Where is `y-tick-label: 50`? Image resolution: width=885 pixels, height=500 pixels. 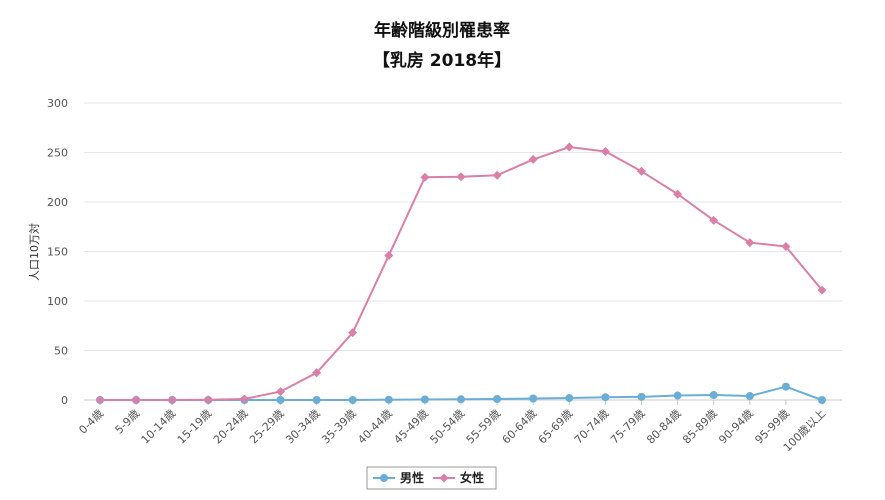 y-tick-label: 50 is located at coordinates (61, 351).